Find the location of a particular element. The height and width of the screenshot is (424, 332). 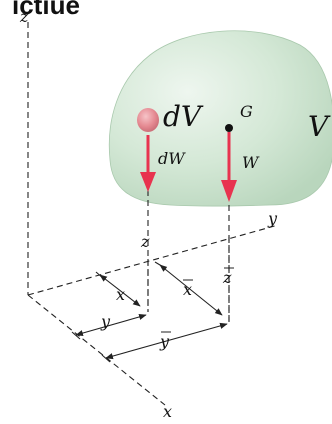

dim-xbar-label: x is located at coordinates (187, 289).